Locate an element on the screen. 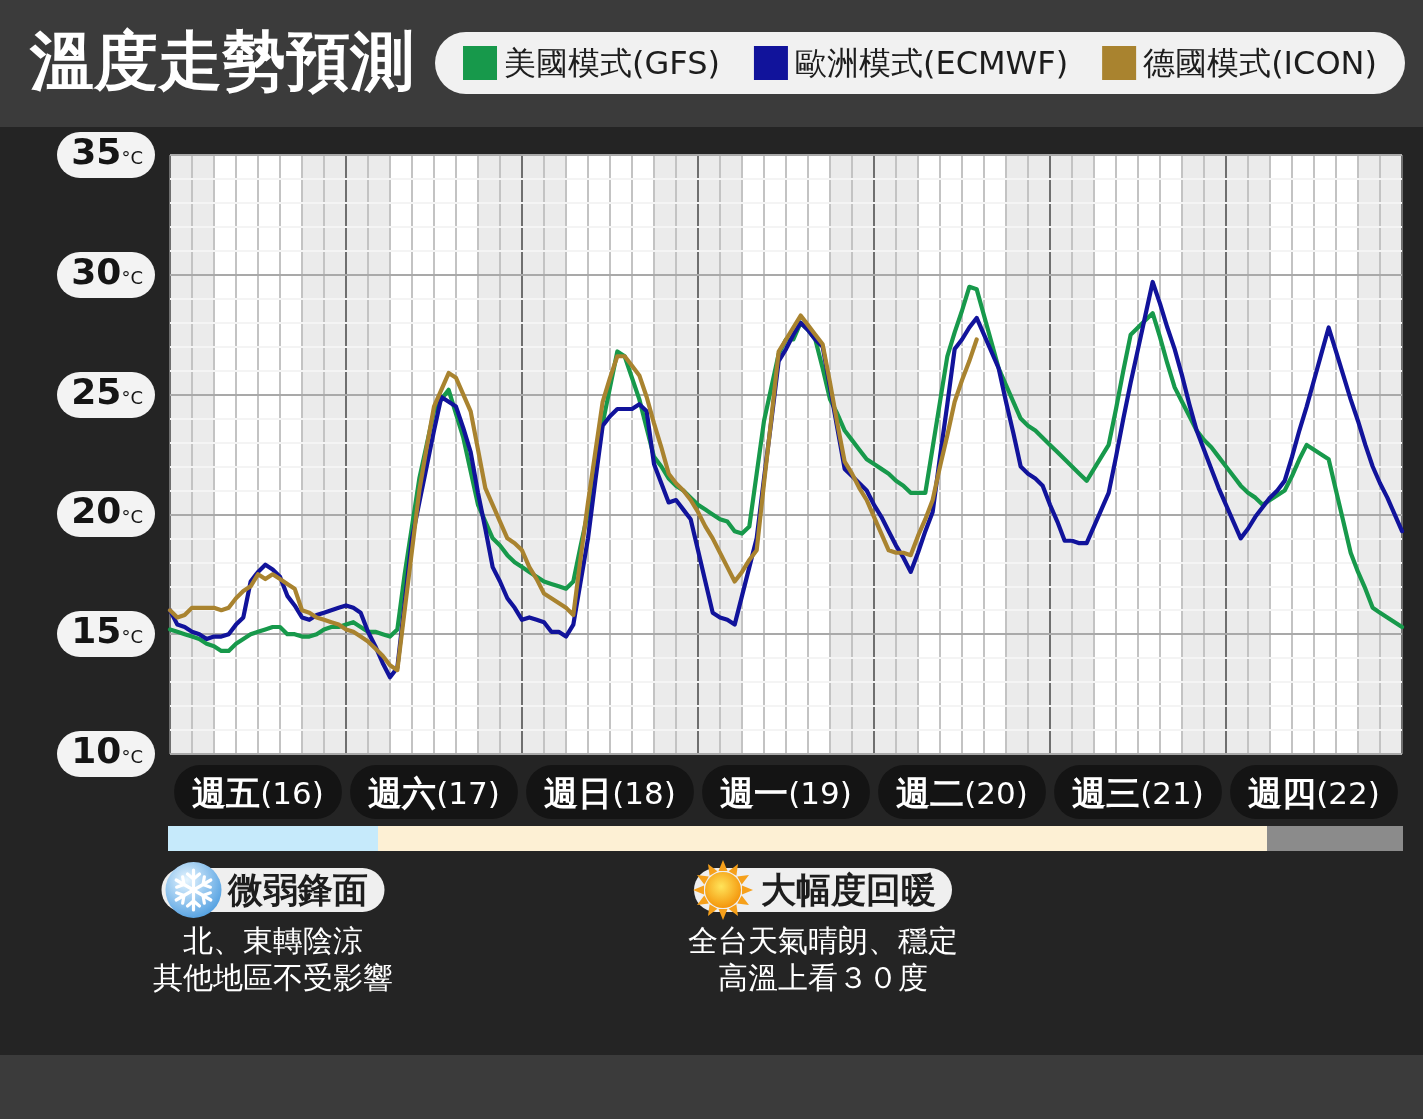  legend-label: 美國模式(GFS) is located at coordinates (612, 63).